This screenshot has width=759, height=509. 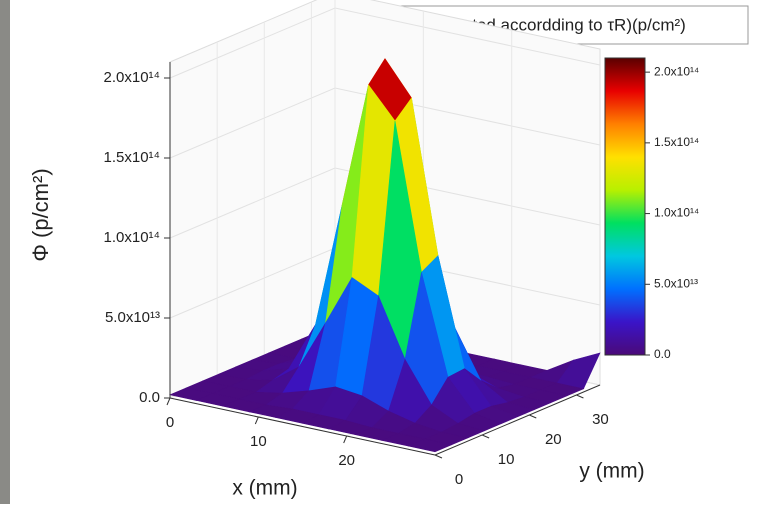 What do you see at coordinates (506, 459) in the screenshot?
I see `y-tick-label: 10` at bounding box center [506, 459].